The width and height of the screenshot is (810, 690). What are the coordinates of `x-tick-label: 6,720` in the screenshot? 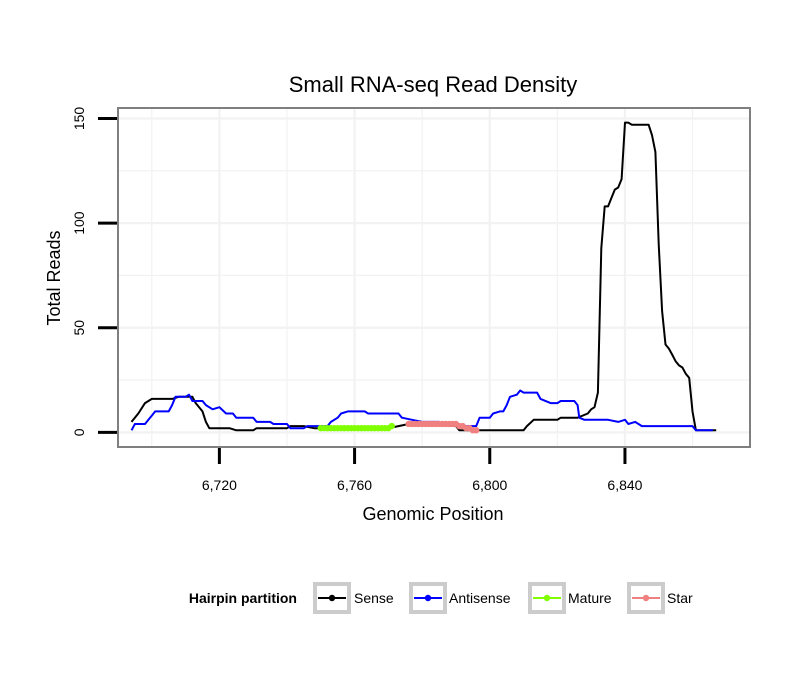 It's located at (219, 485).